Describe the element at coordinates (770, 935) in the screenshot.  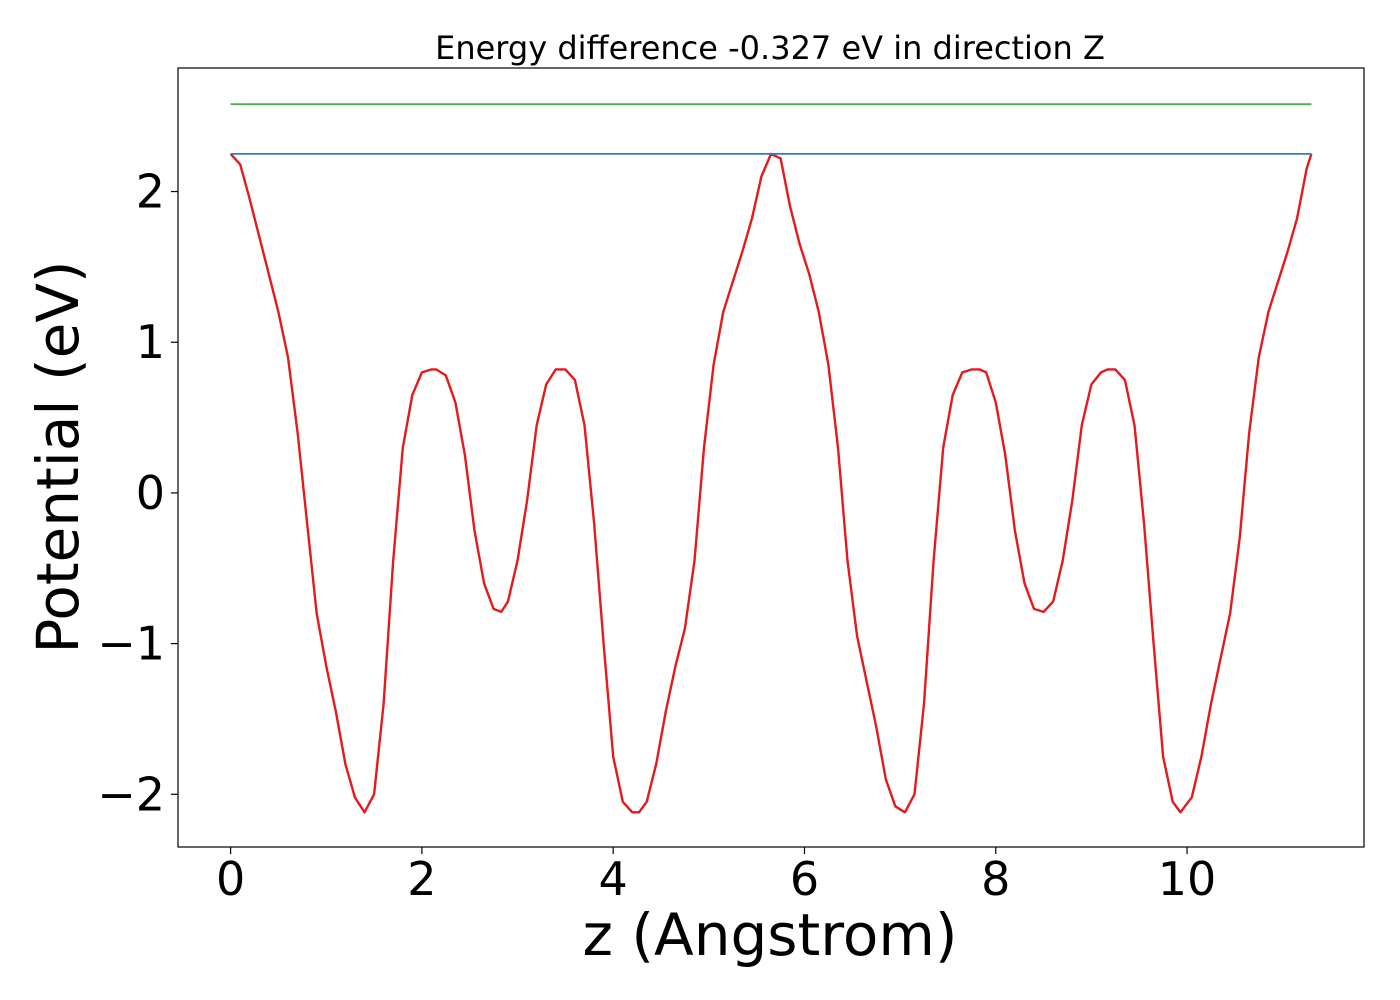
I see `x-axis-label: z (Angstrom)` at that location.